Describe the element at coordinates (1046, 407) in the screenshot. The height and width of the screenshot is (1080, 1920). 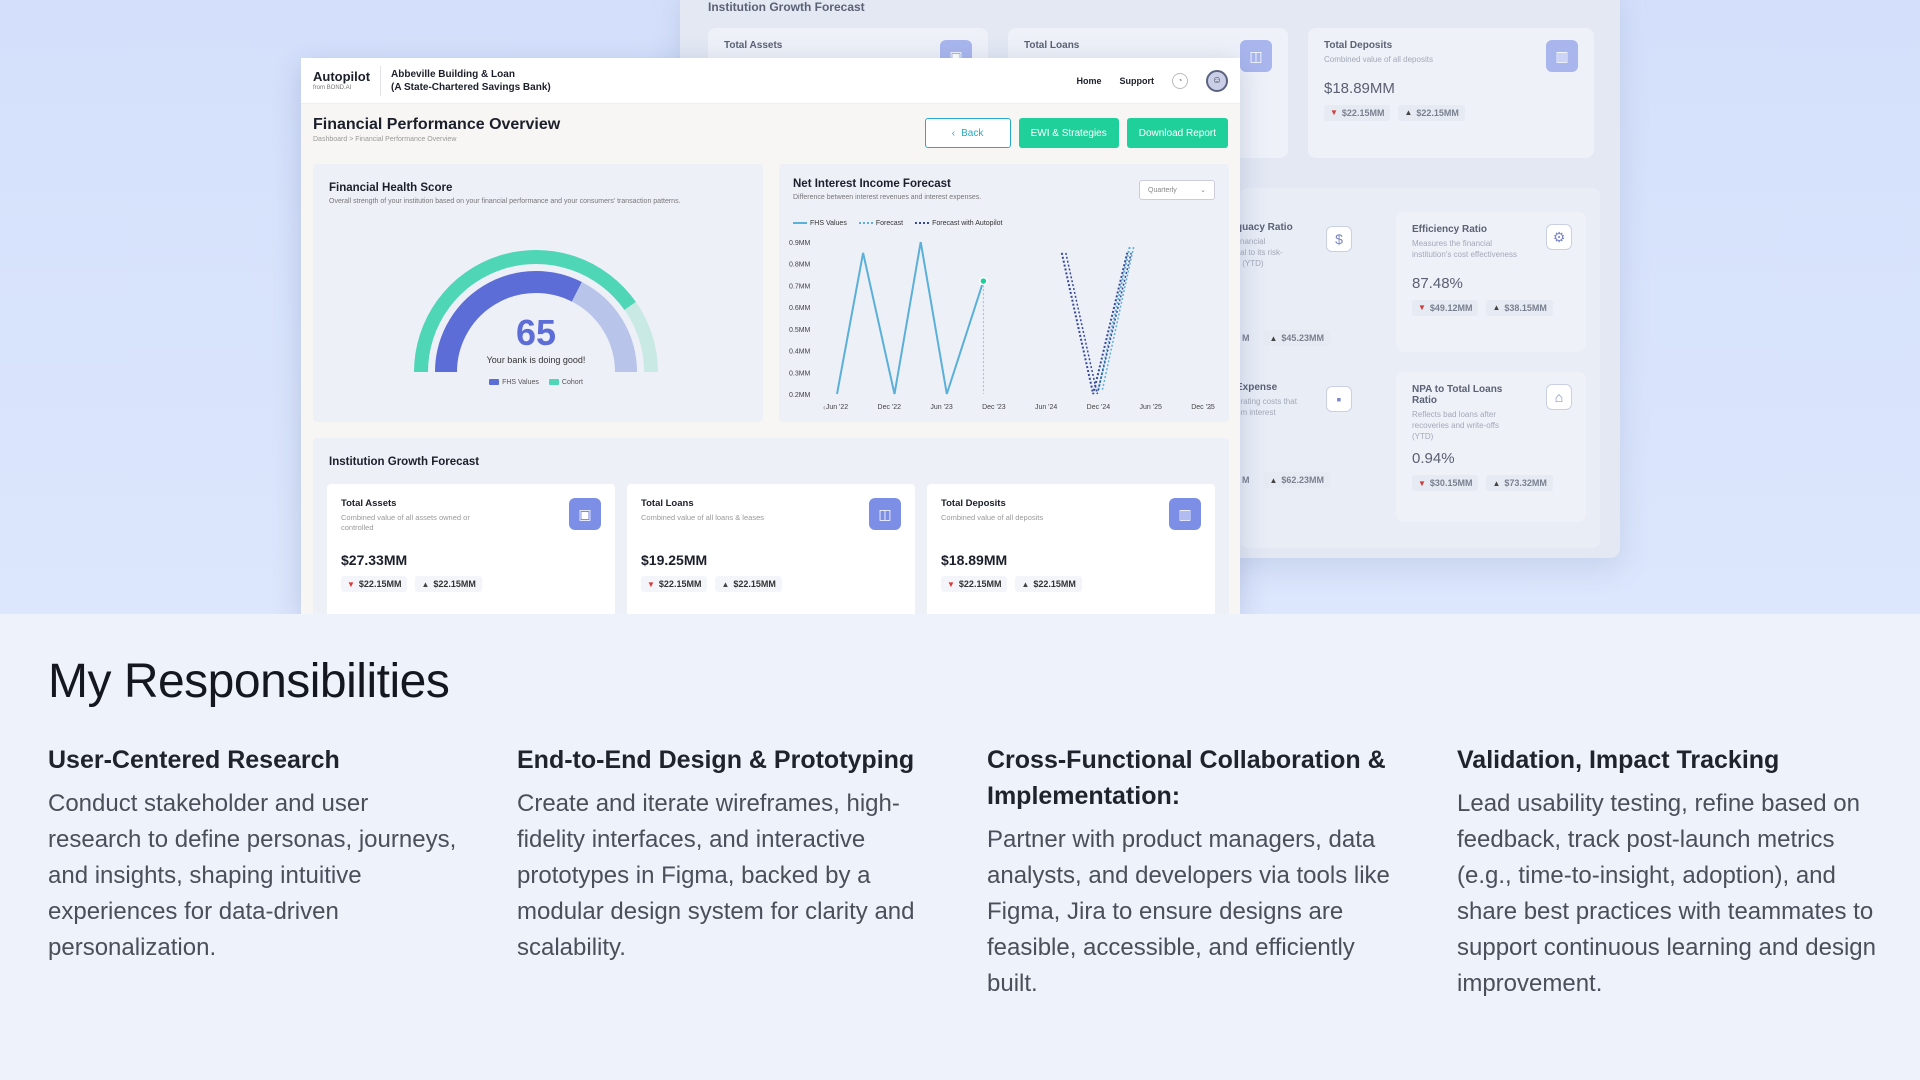
I see `x-tick-label: Jun '24` at that location.